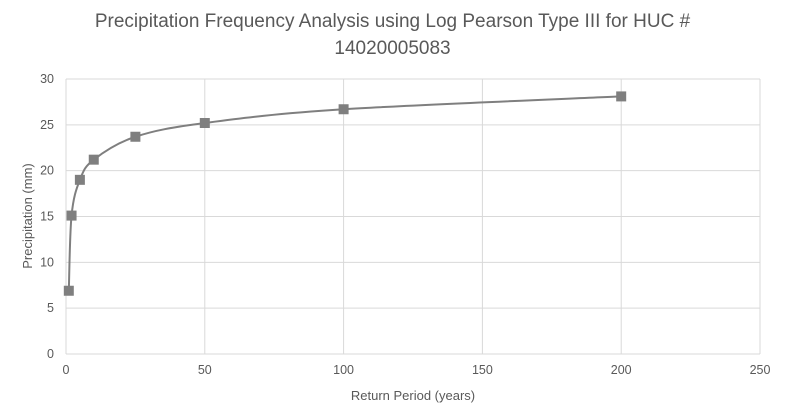  Describe the element at coordinates (47, 262) in the screenshot. I see `y-tick-label-2: 10` at that location.